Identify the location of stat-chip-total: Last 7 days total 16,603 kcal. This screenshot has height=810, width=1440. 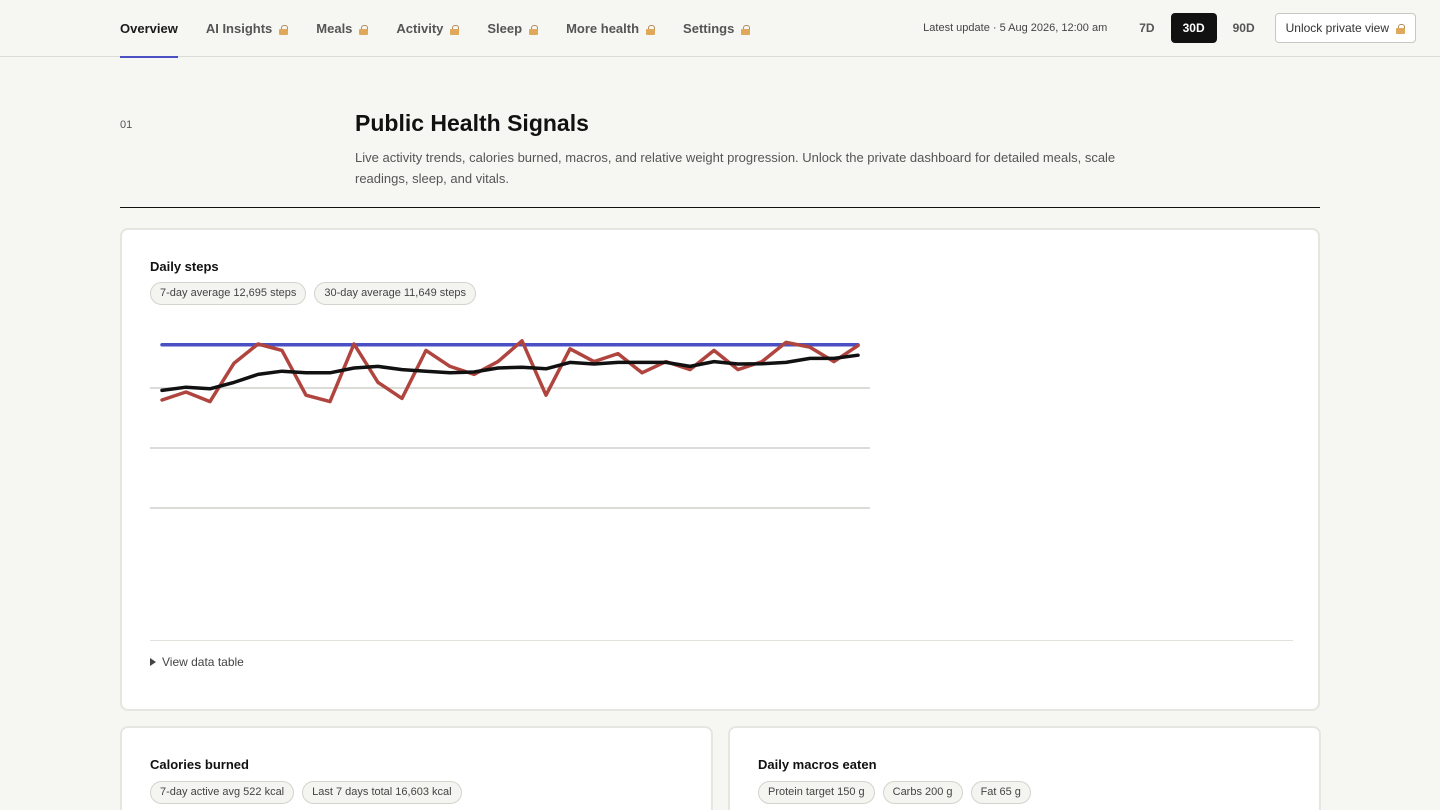
(382, 792).